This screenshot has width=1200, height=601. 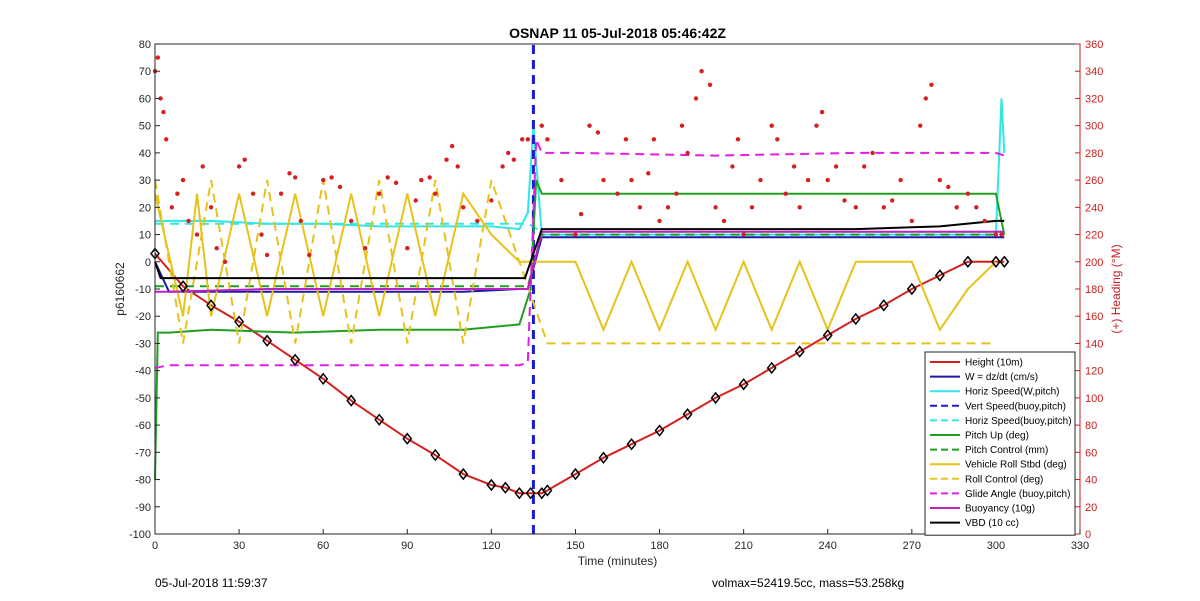 What do you see at coordinates (143, 399) in the screenshot?
I see `y-tick-label: -50` at bounding box center [143, 399].